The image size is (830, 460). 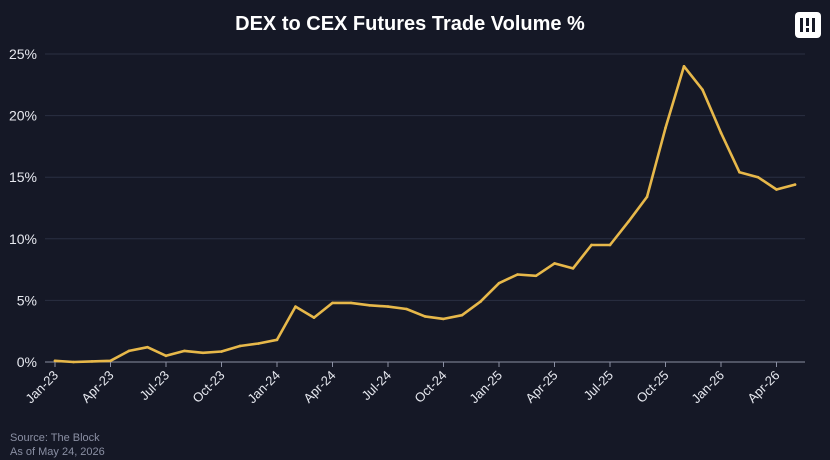 What do you see at coordinates (598, 386) in the screenshot?
I see `x-tick-label: Jul-25` at bounding box center [598, 386].